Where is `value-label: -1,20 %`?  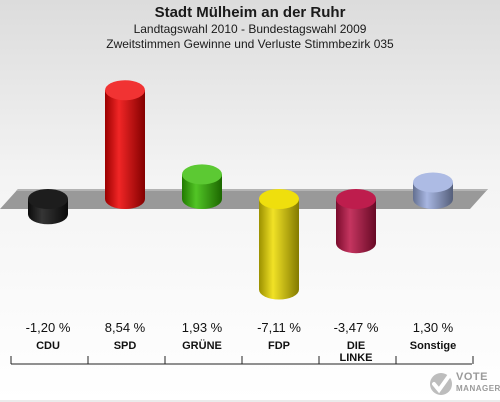 value-label: -1,20 % is located at coordinates (48, 327).